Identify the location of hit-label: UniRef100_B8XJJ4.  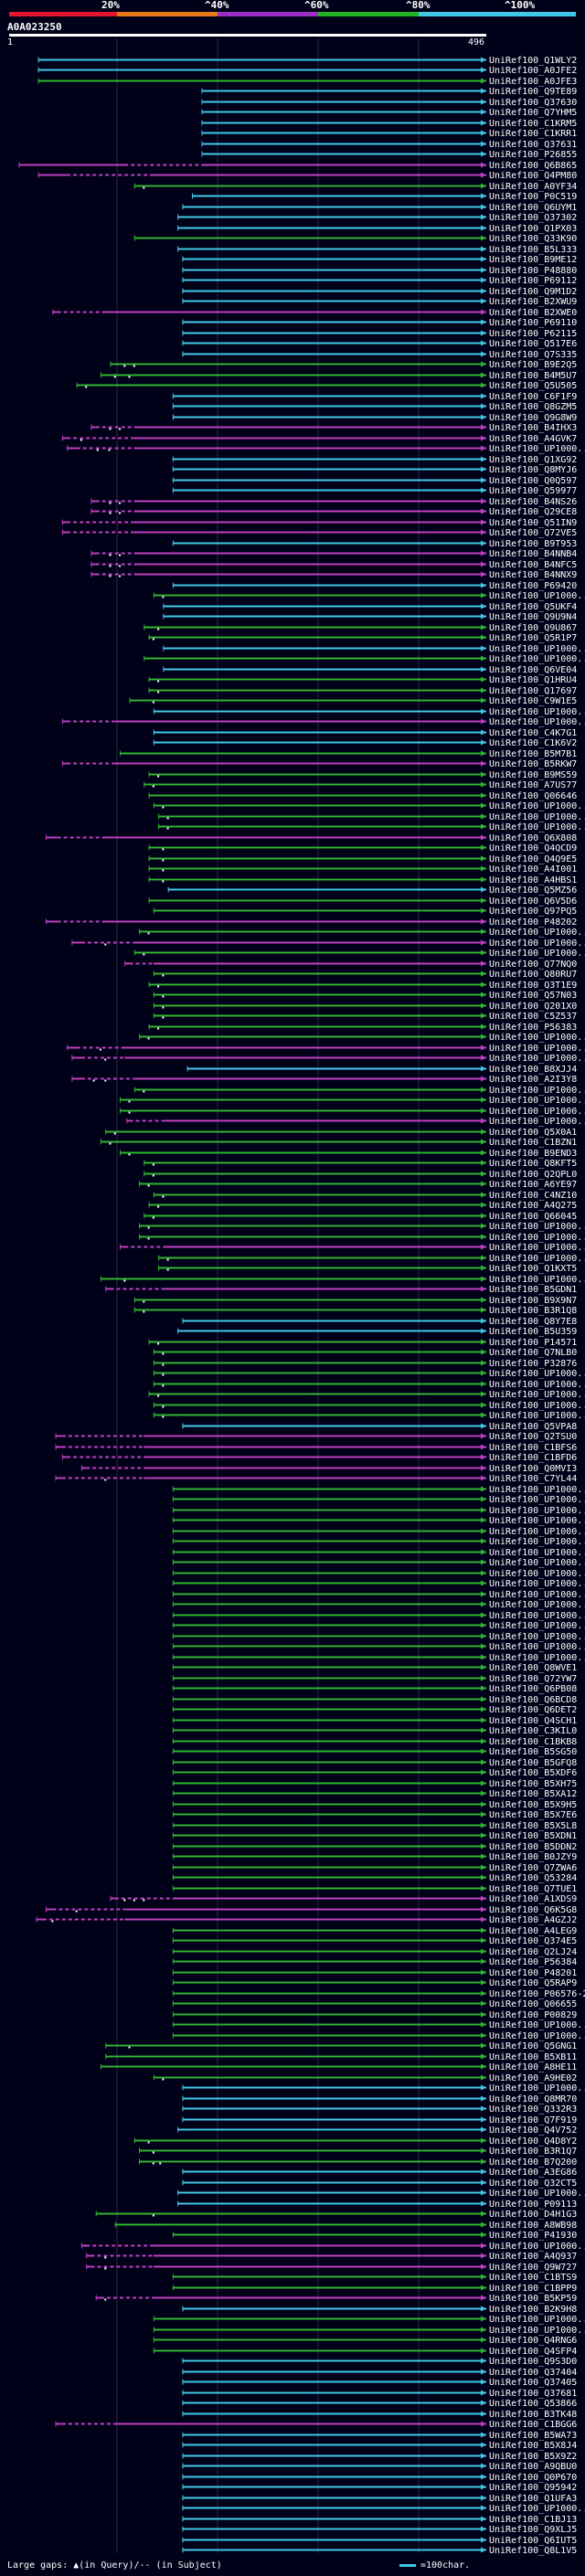
(533, 1070).